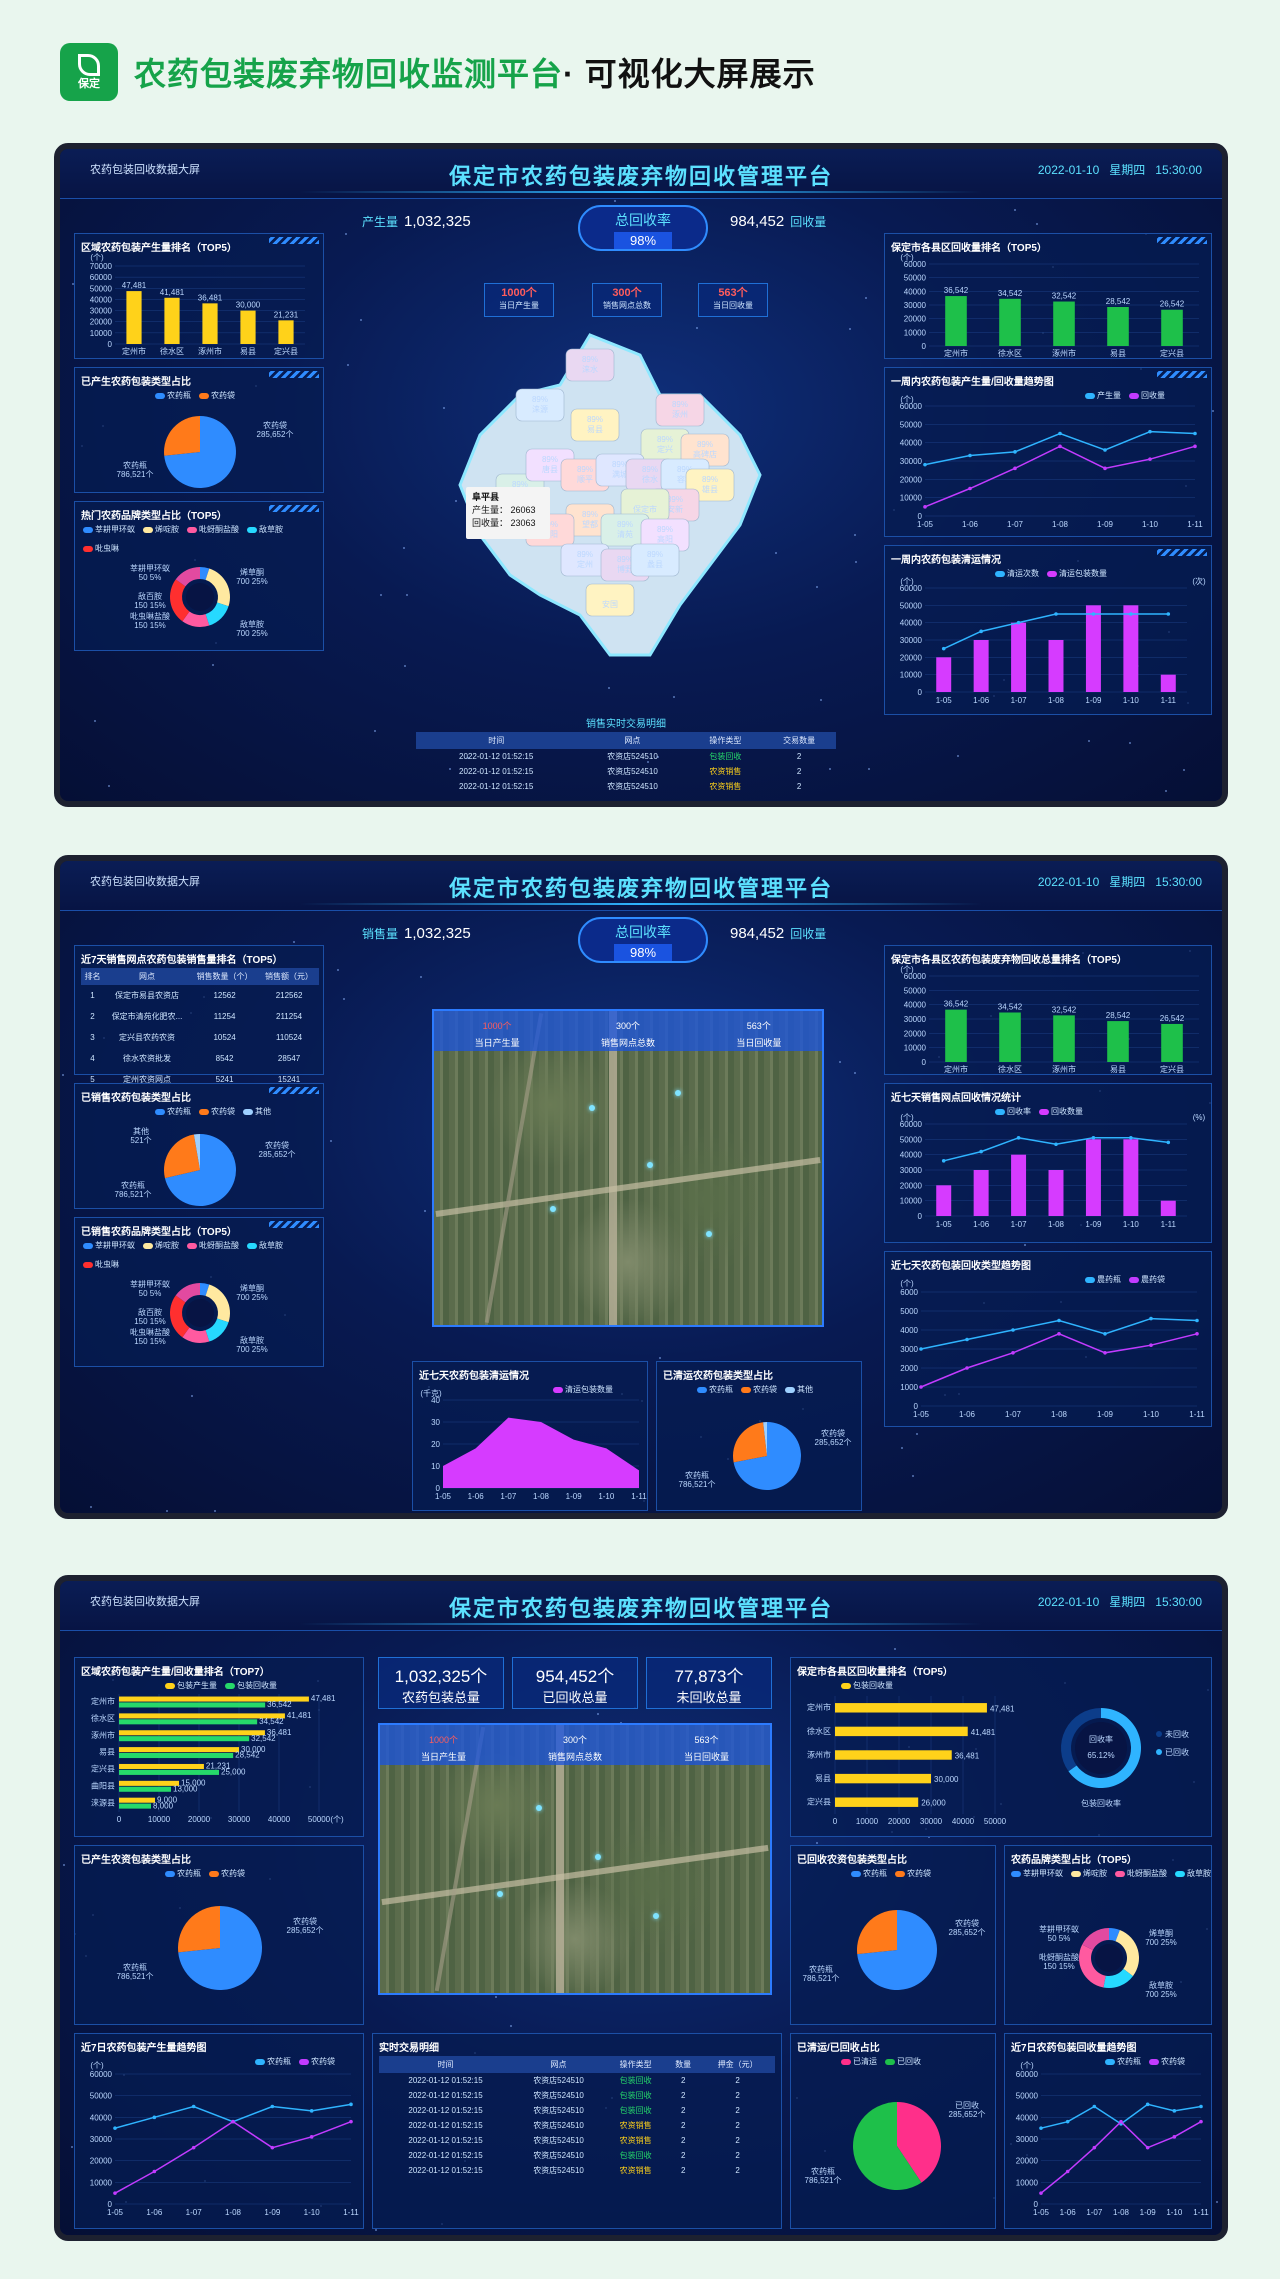 This screenshot has width=1280, height=2279. What do you see at coordinates (709, 1683) in the screenshot?
I see `big-unrecovered: 77,873个 未回收总量` at bounding box center [709, 1683].